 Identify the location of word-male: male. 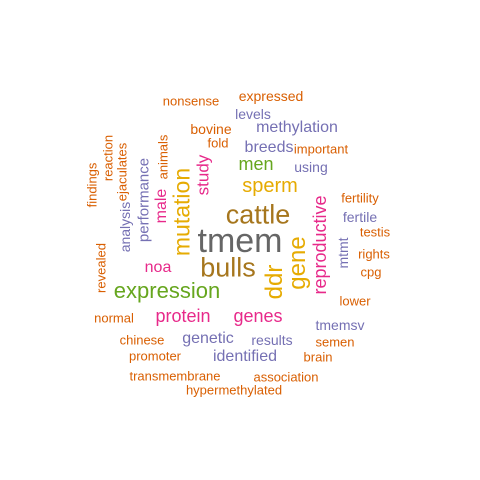
(161, 206).